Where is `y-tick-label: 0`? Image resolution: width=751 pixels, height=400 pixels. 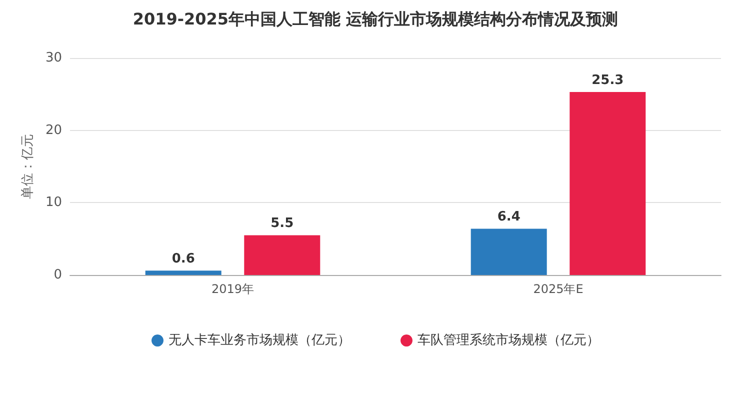 y-tick-label: 0 is located at coordinates (58, 275).